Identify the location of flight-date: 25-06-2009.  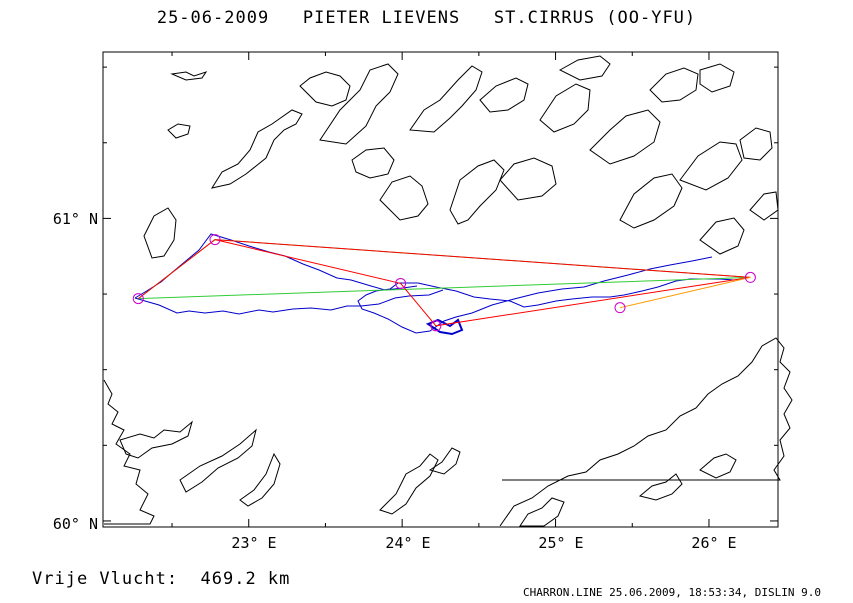
(213, 18).